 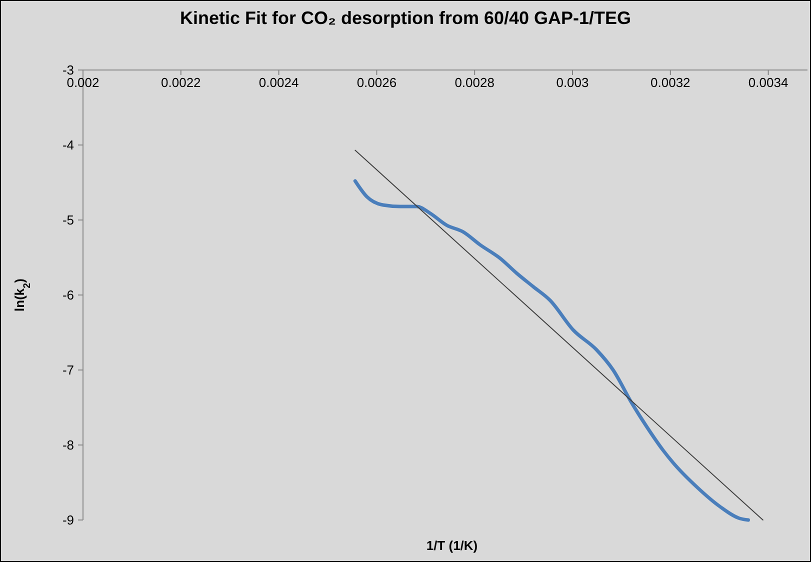 I want to click on y-tick-label: -3, so click(x=68, y=70).